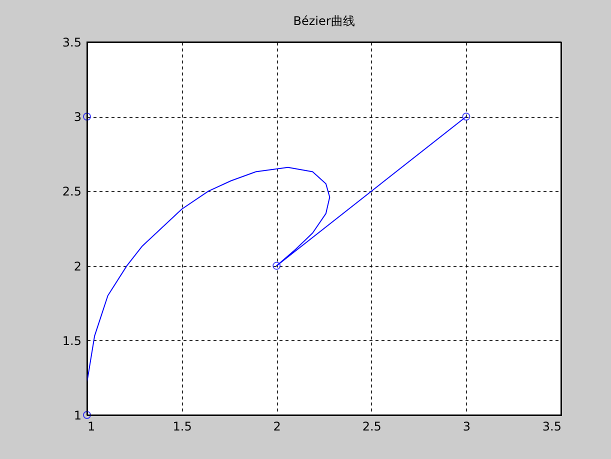 This screenshot has width=611, height=459. What do you see at coordinates (324, 21) in the screenshot?
I see `chart-title: Bézier曲线` at bounding box center [324, 21].